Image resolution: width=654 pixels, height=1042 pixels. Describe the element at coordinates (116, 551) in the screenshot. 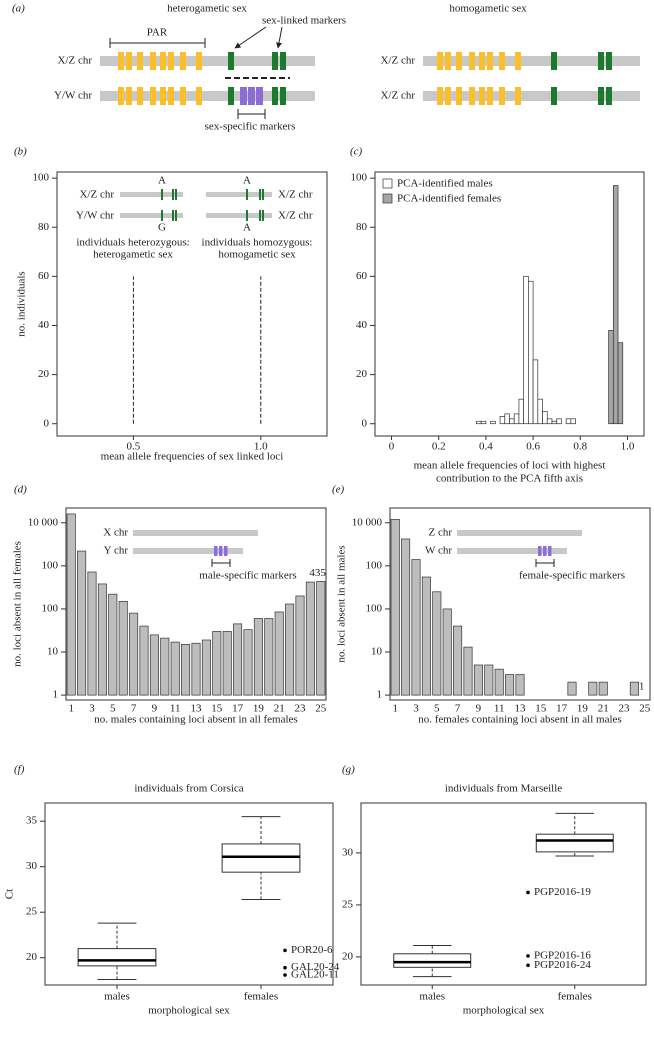

I see `inset-chr-label: Y chr` at that location.